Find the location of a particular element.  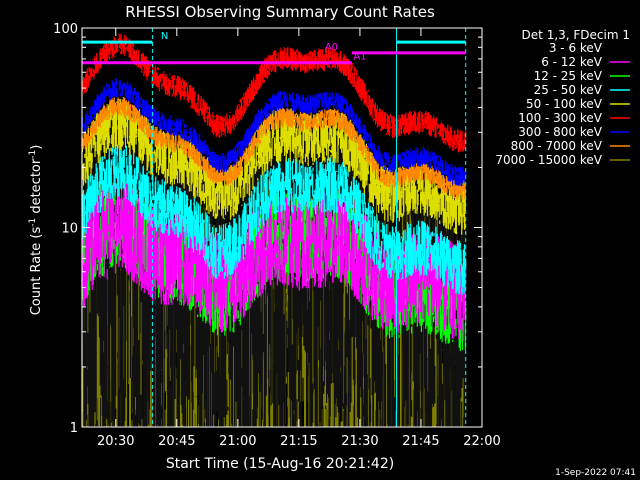

y-axis-label: Count Rate (s-1 detector-1) is located at coordinates (36, 230).